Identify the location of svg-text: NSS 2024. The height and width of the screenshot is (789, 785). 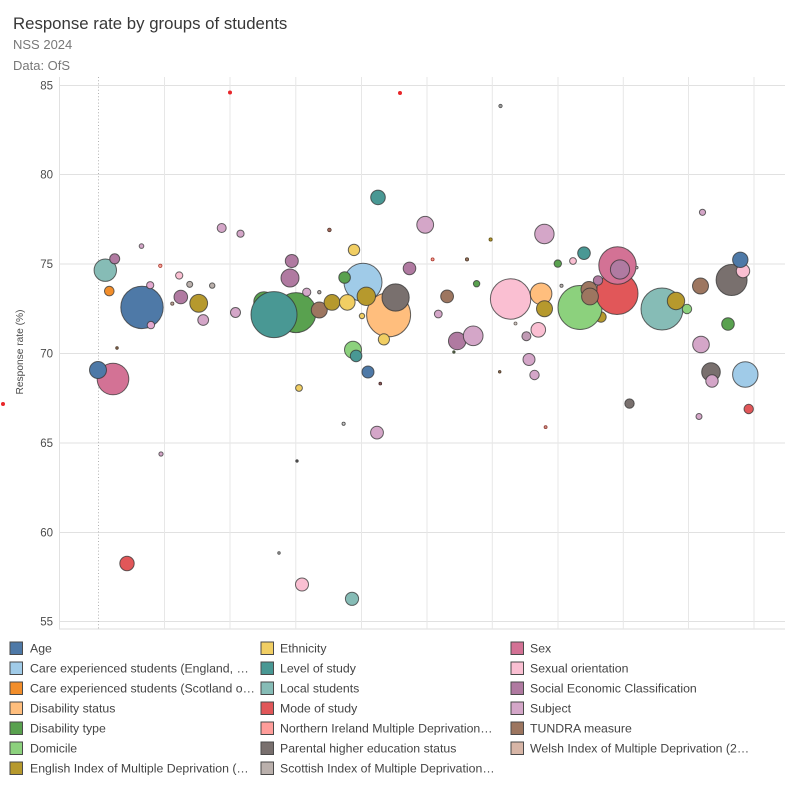
(42, 44).